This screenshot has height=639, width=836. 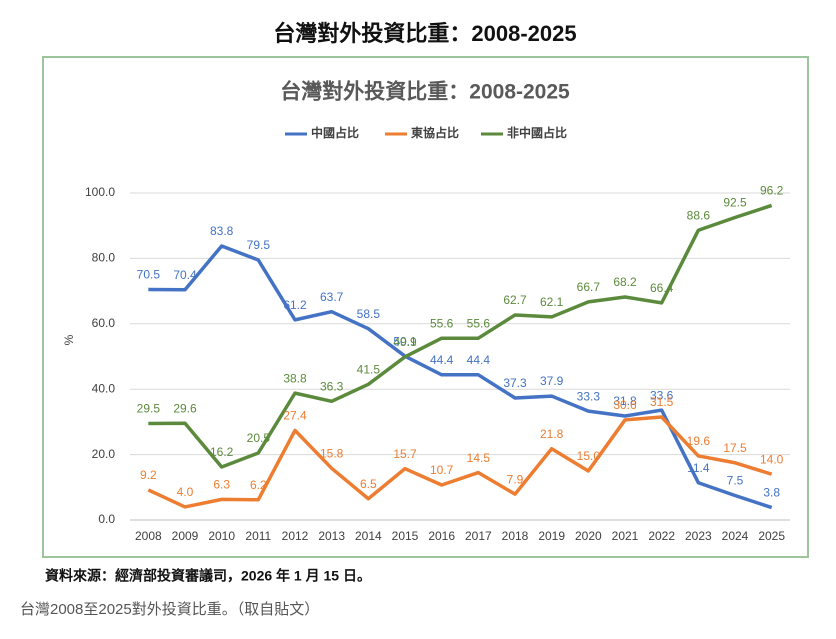 What do you see at coordinates (589, 456) in the screenshot?
I see `data-label: 15.0` at bounding box center [589, 456].